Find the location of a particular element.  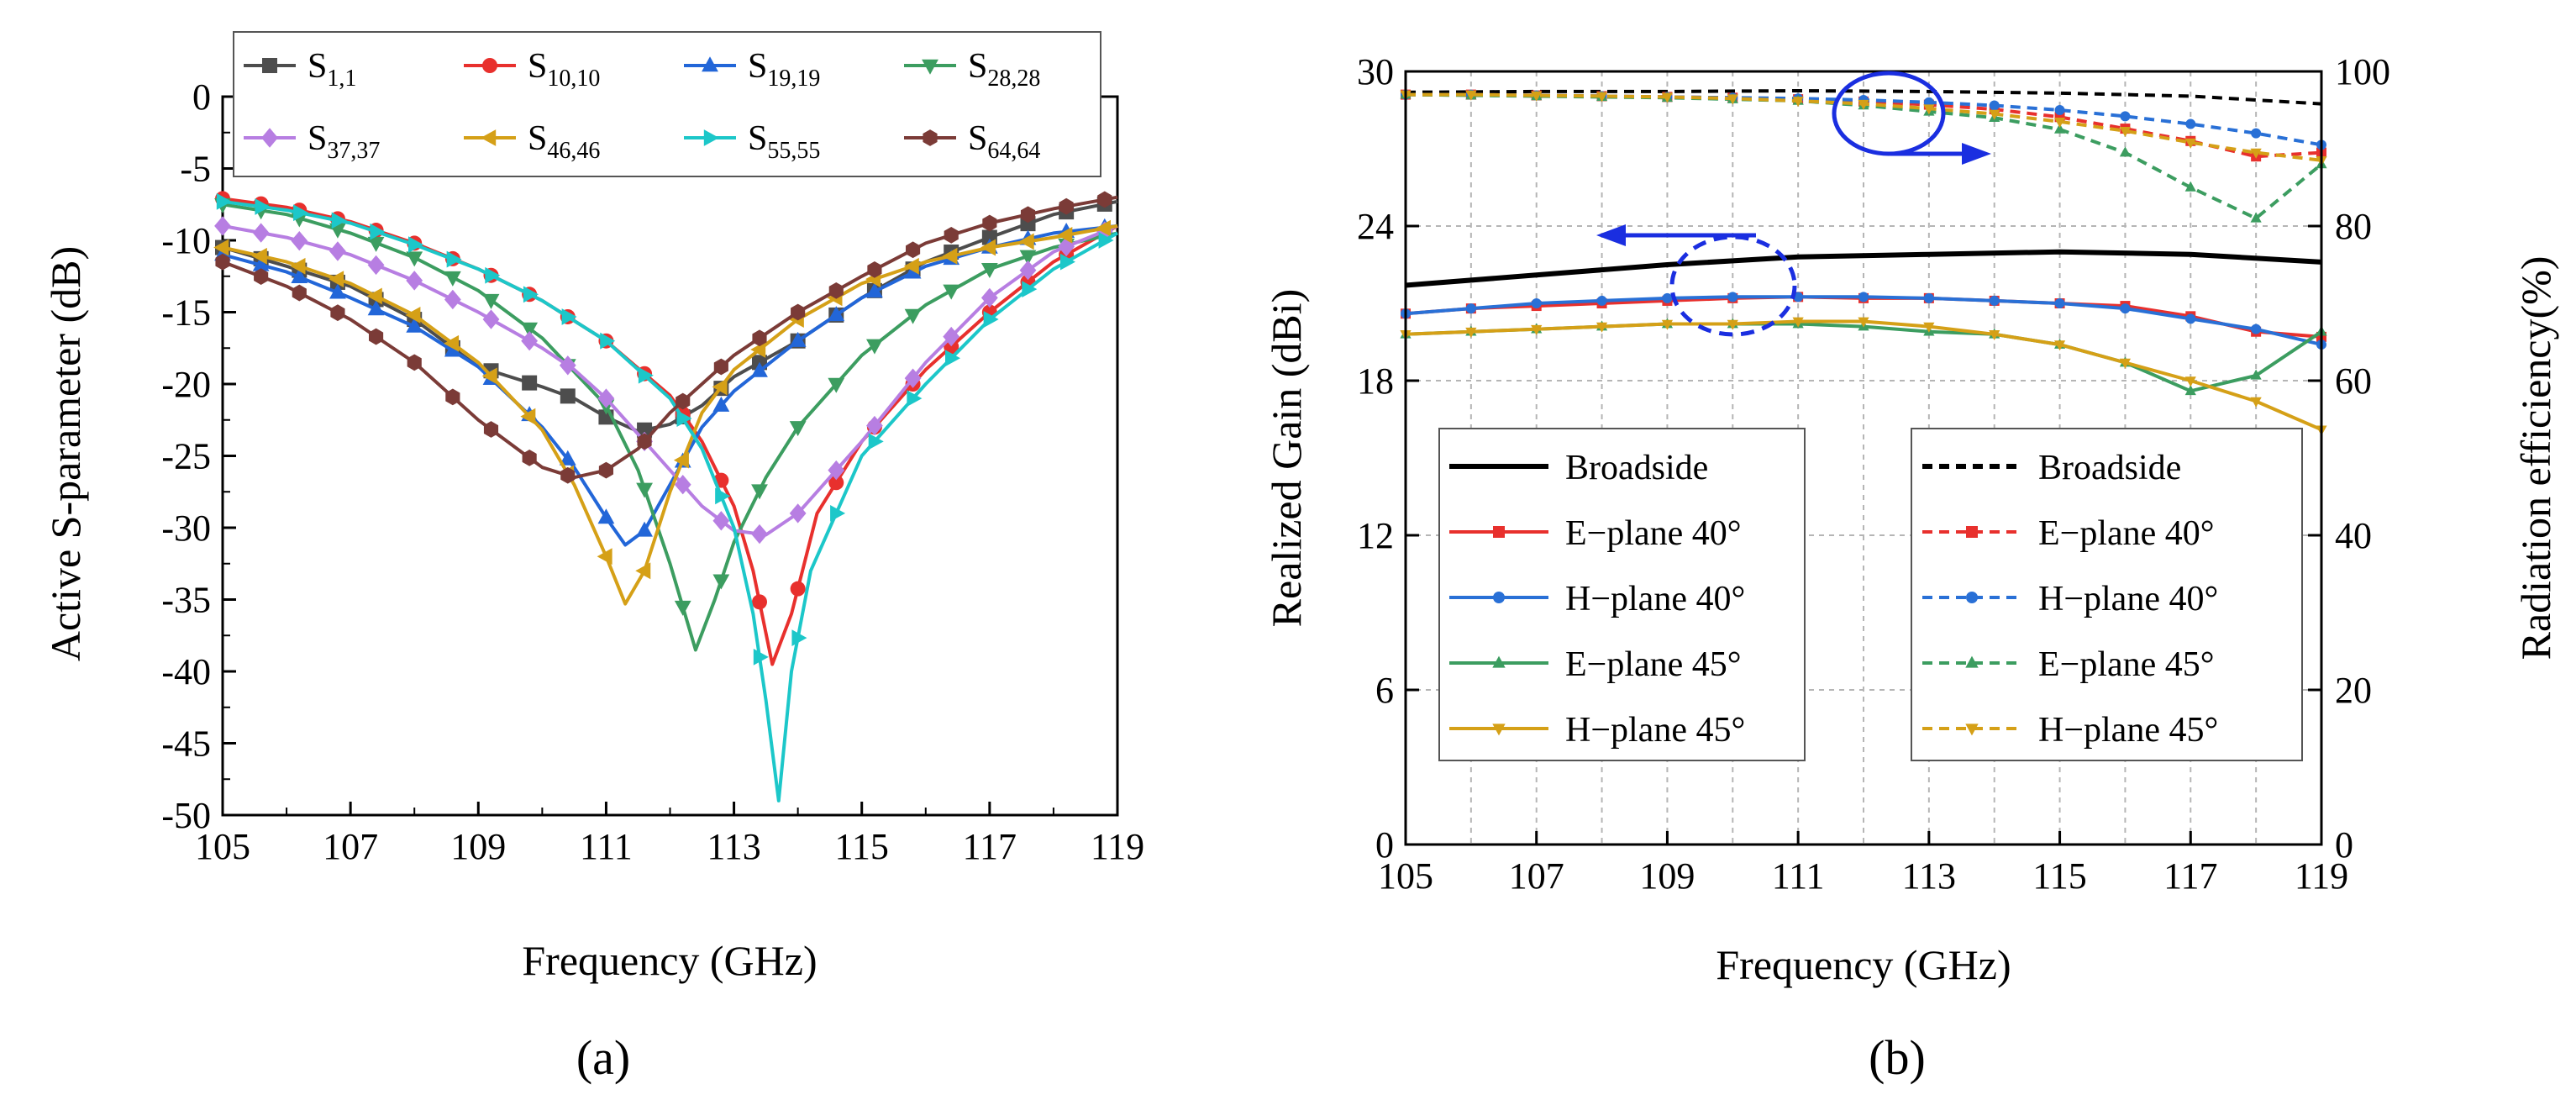

efficiency-axis-arrowhead is located at coordinates (1976, 154).